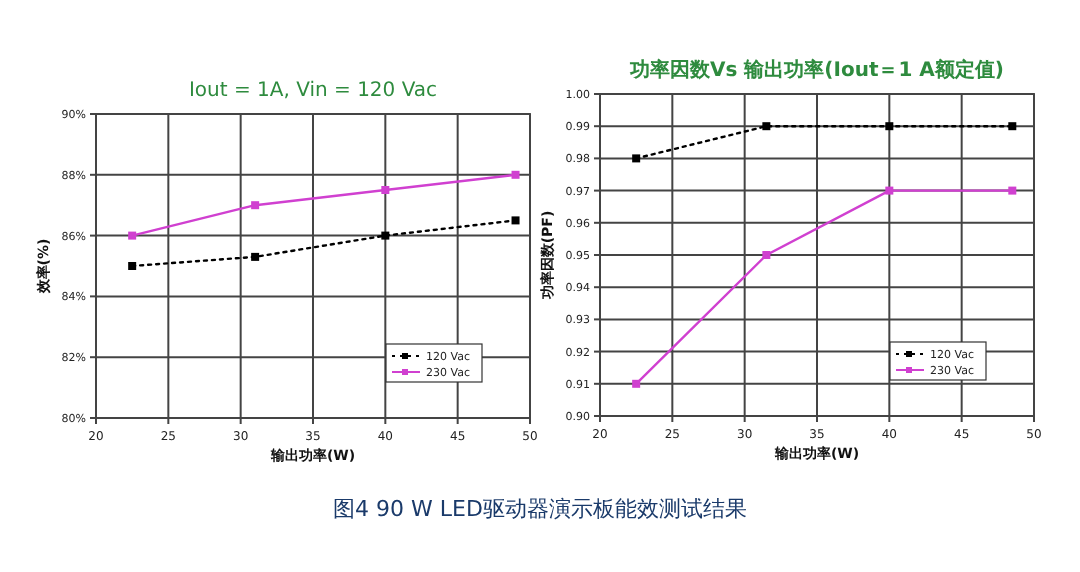 The height and width of the screenshot is (572, 1080). I want to click on chart-title: Iout = 1A, Vin = 120 Vac, so click(313, 91).